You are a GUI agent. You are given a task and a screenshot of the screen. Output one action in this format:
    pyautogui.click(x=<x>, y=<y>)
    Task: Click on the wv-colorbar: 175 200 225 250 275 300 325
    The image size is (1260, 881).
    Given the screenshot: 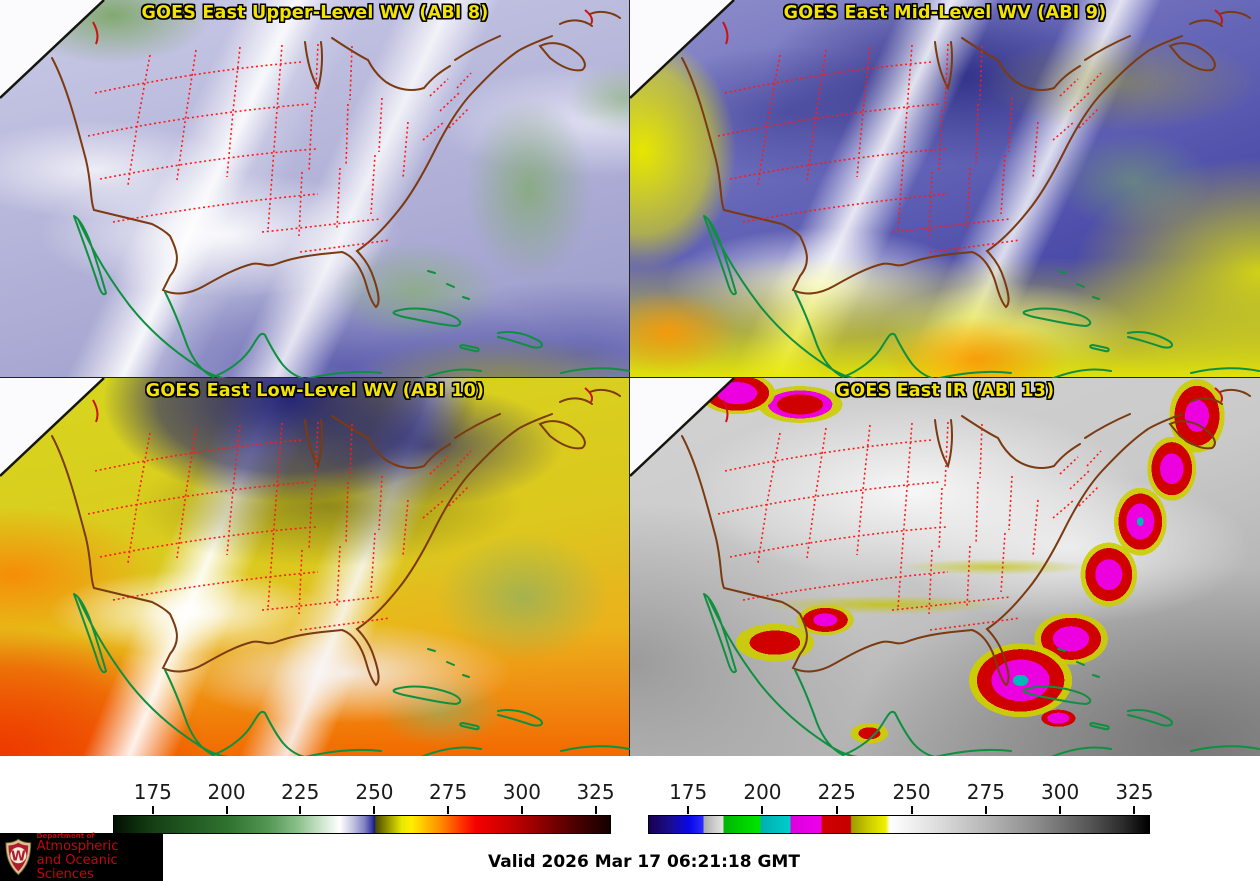 What is the action you would take?
    pyautogui.click(x=364, y=818)
    